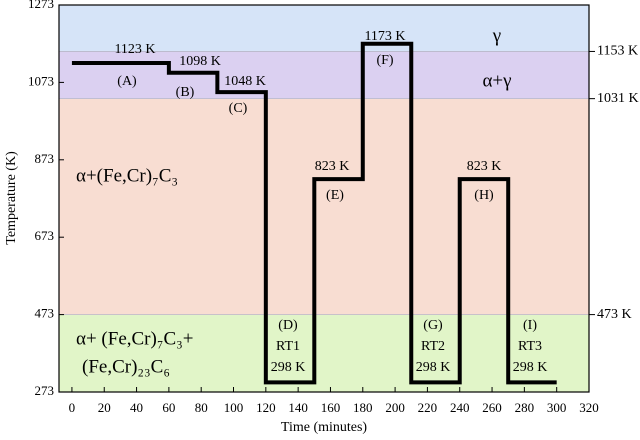 Image resolution: width=640 pixels, height=440 pixels. I want to click on x-tick-label: 160, so click(331, 407).